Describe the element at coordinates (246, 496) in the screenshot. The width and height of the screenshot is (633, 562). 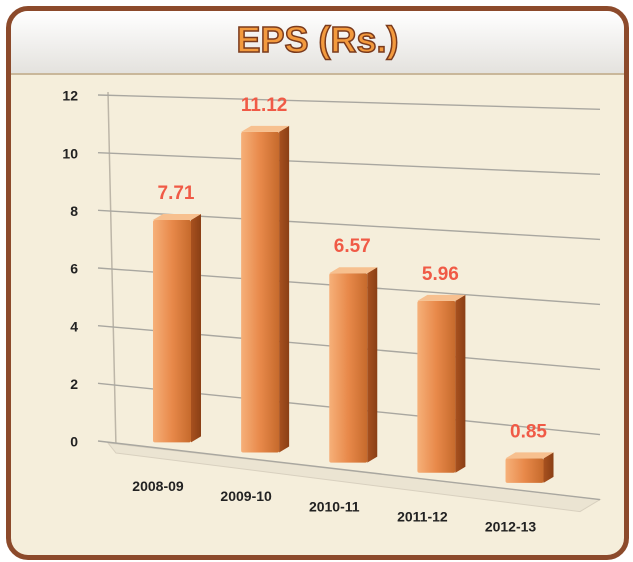
I see `x-tick-label: 2009-10` at that location.